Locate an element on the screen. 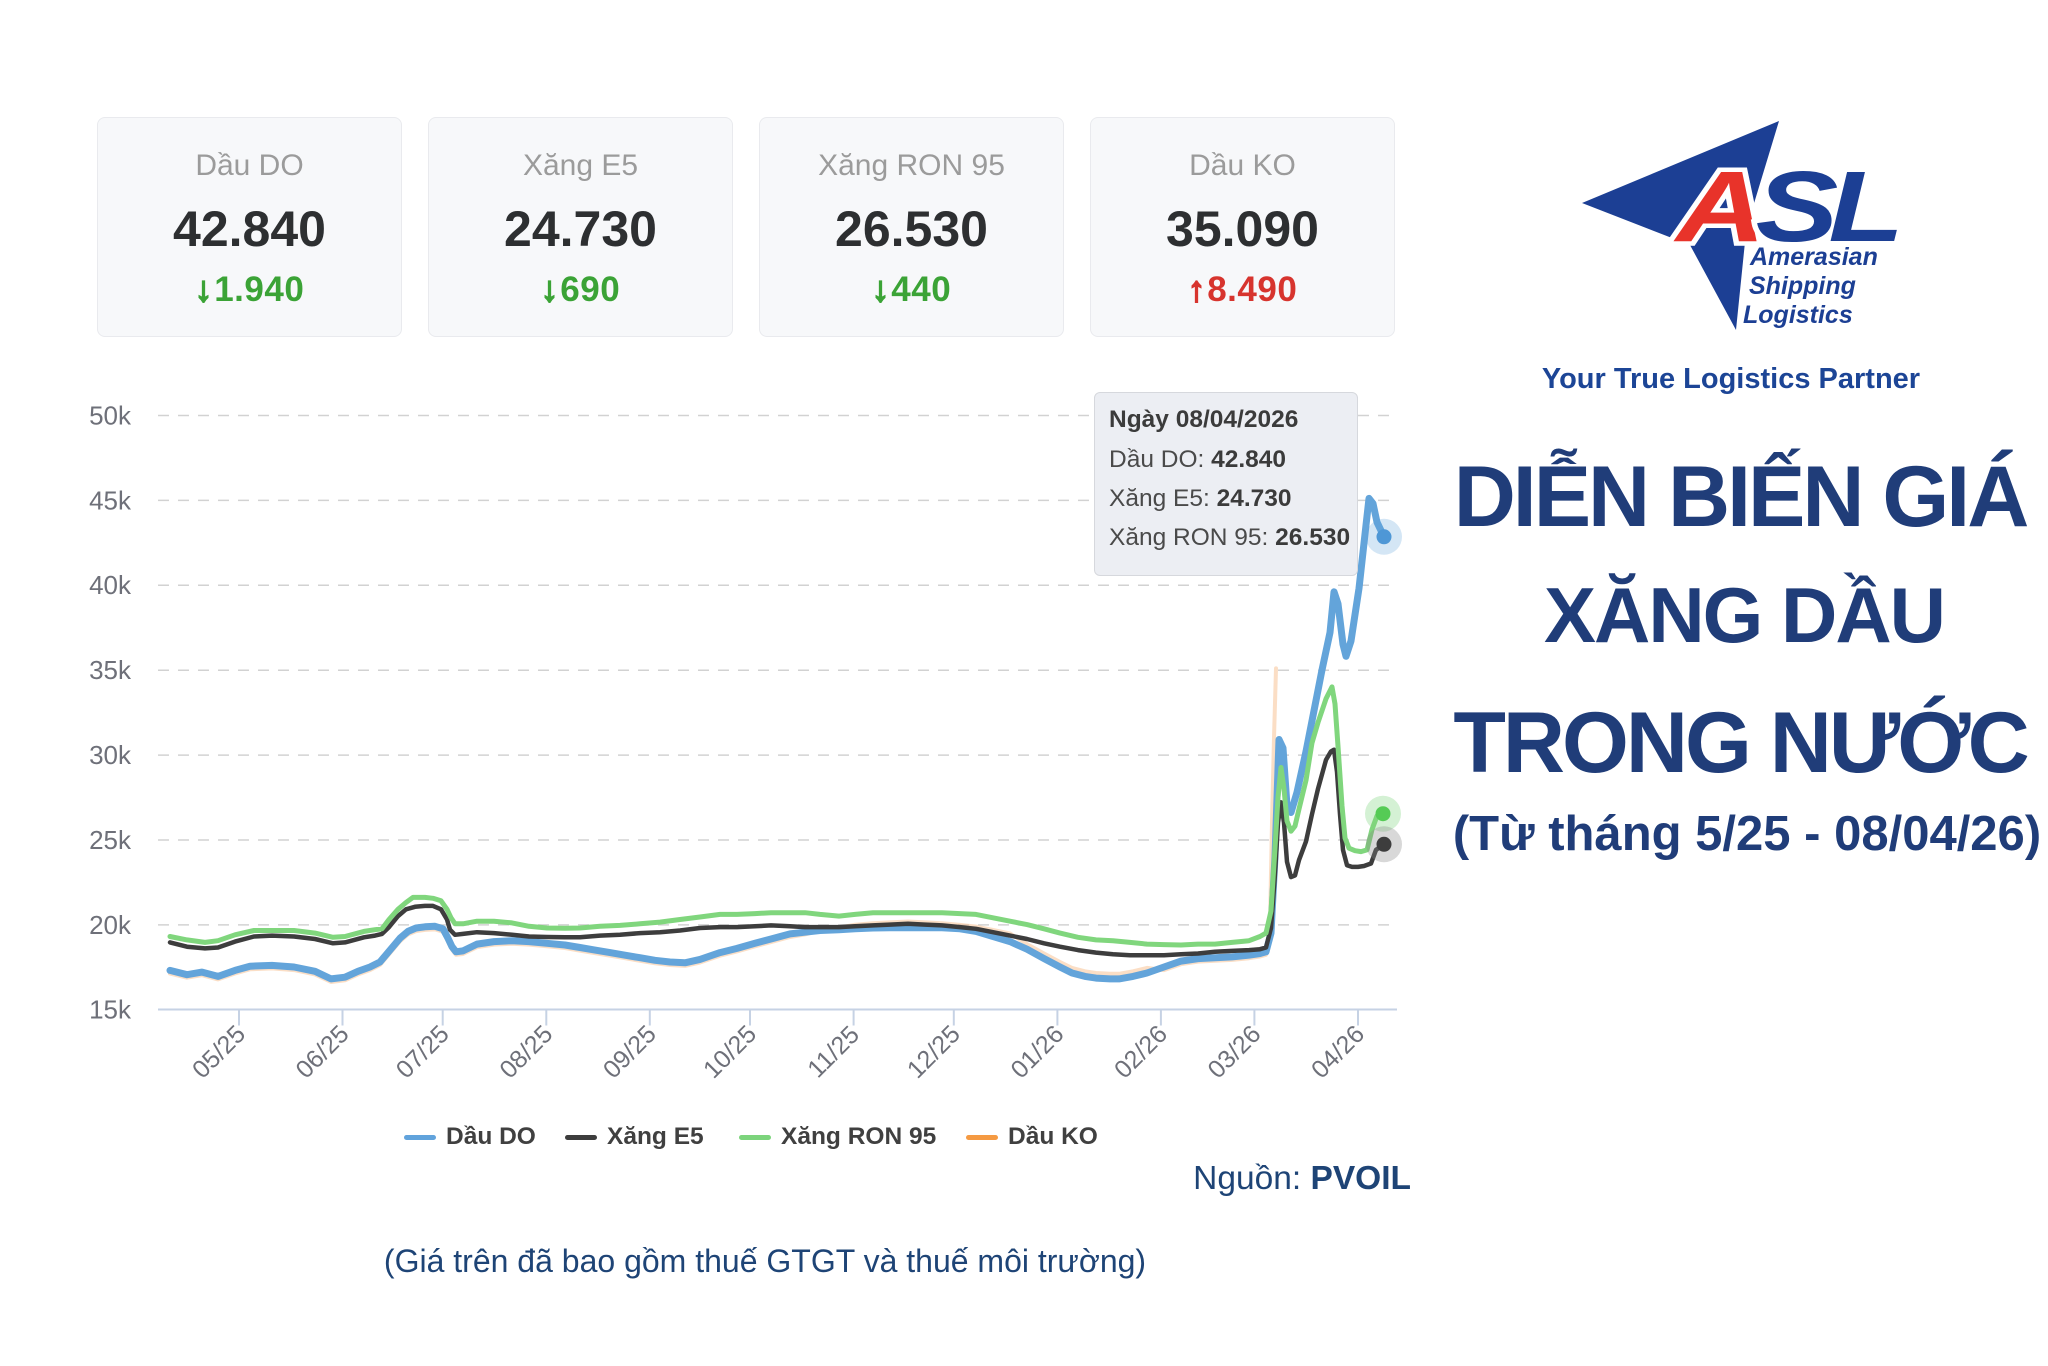  svg-text: 30k is located at coordinates (110, 755).